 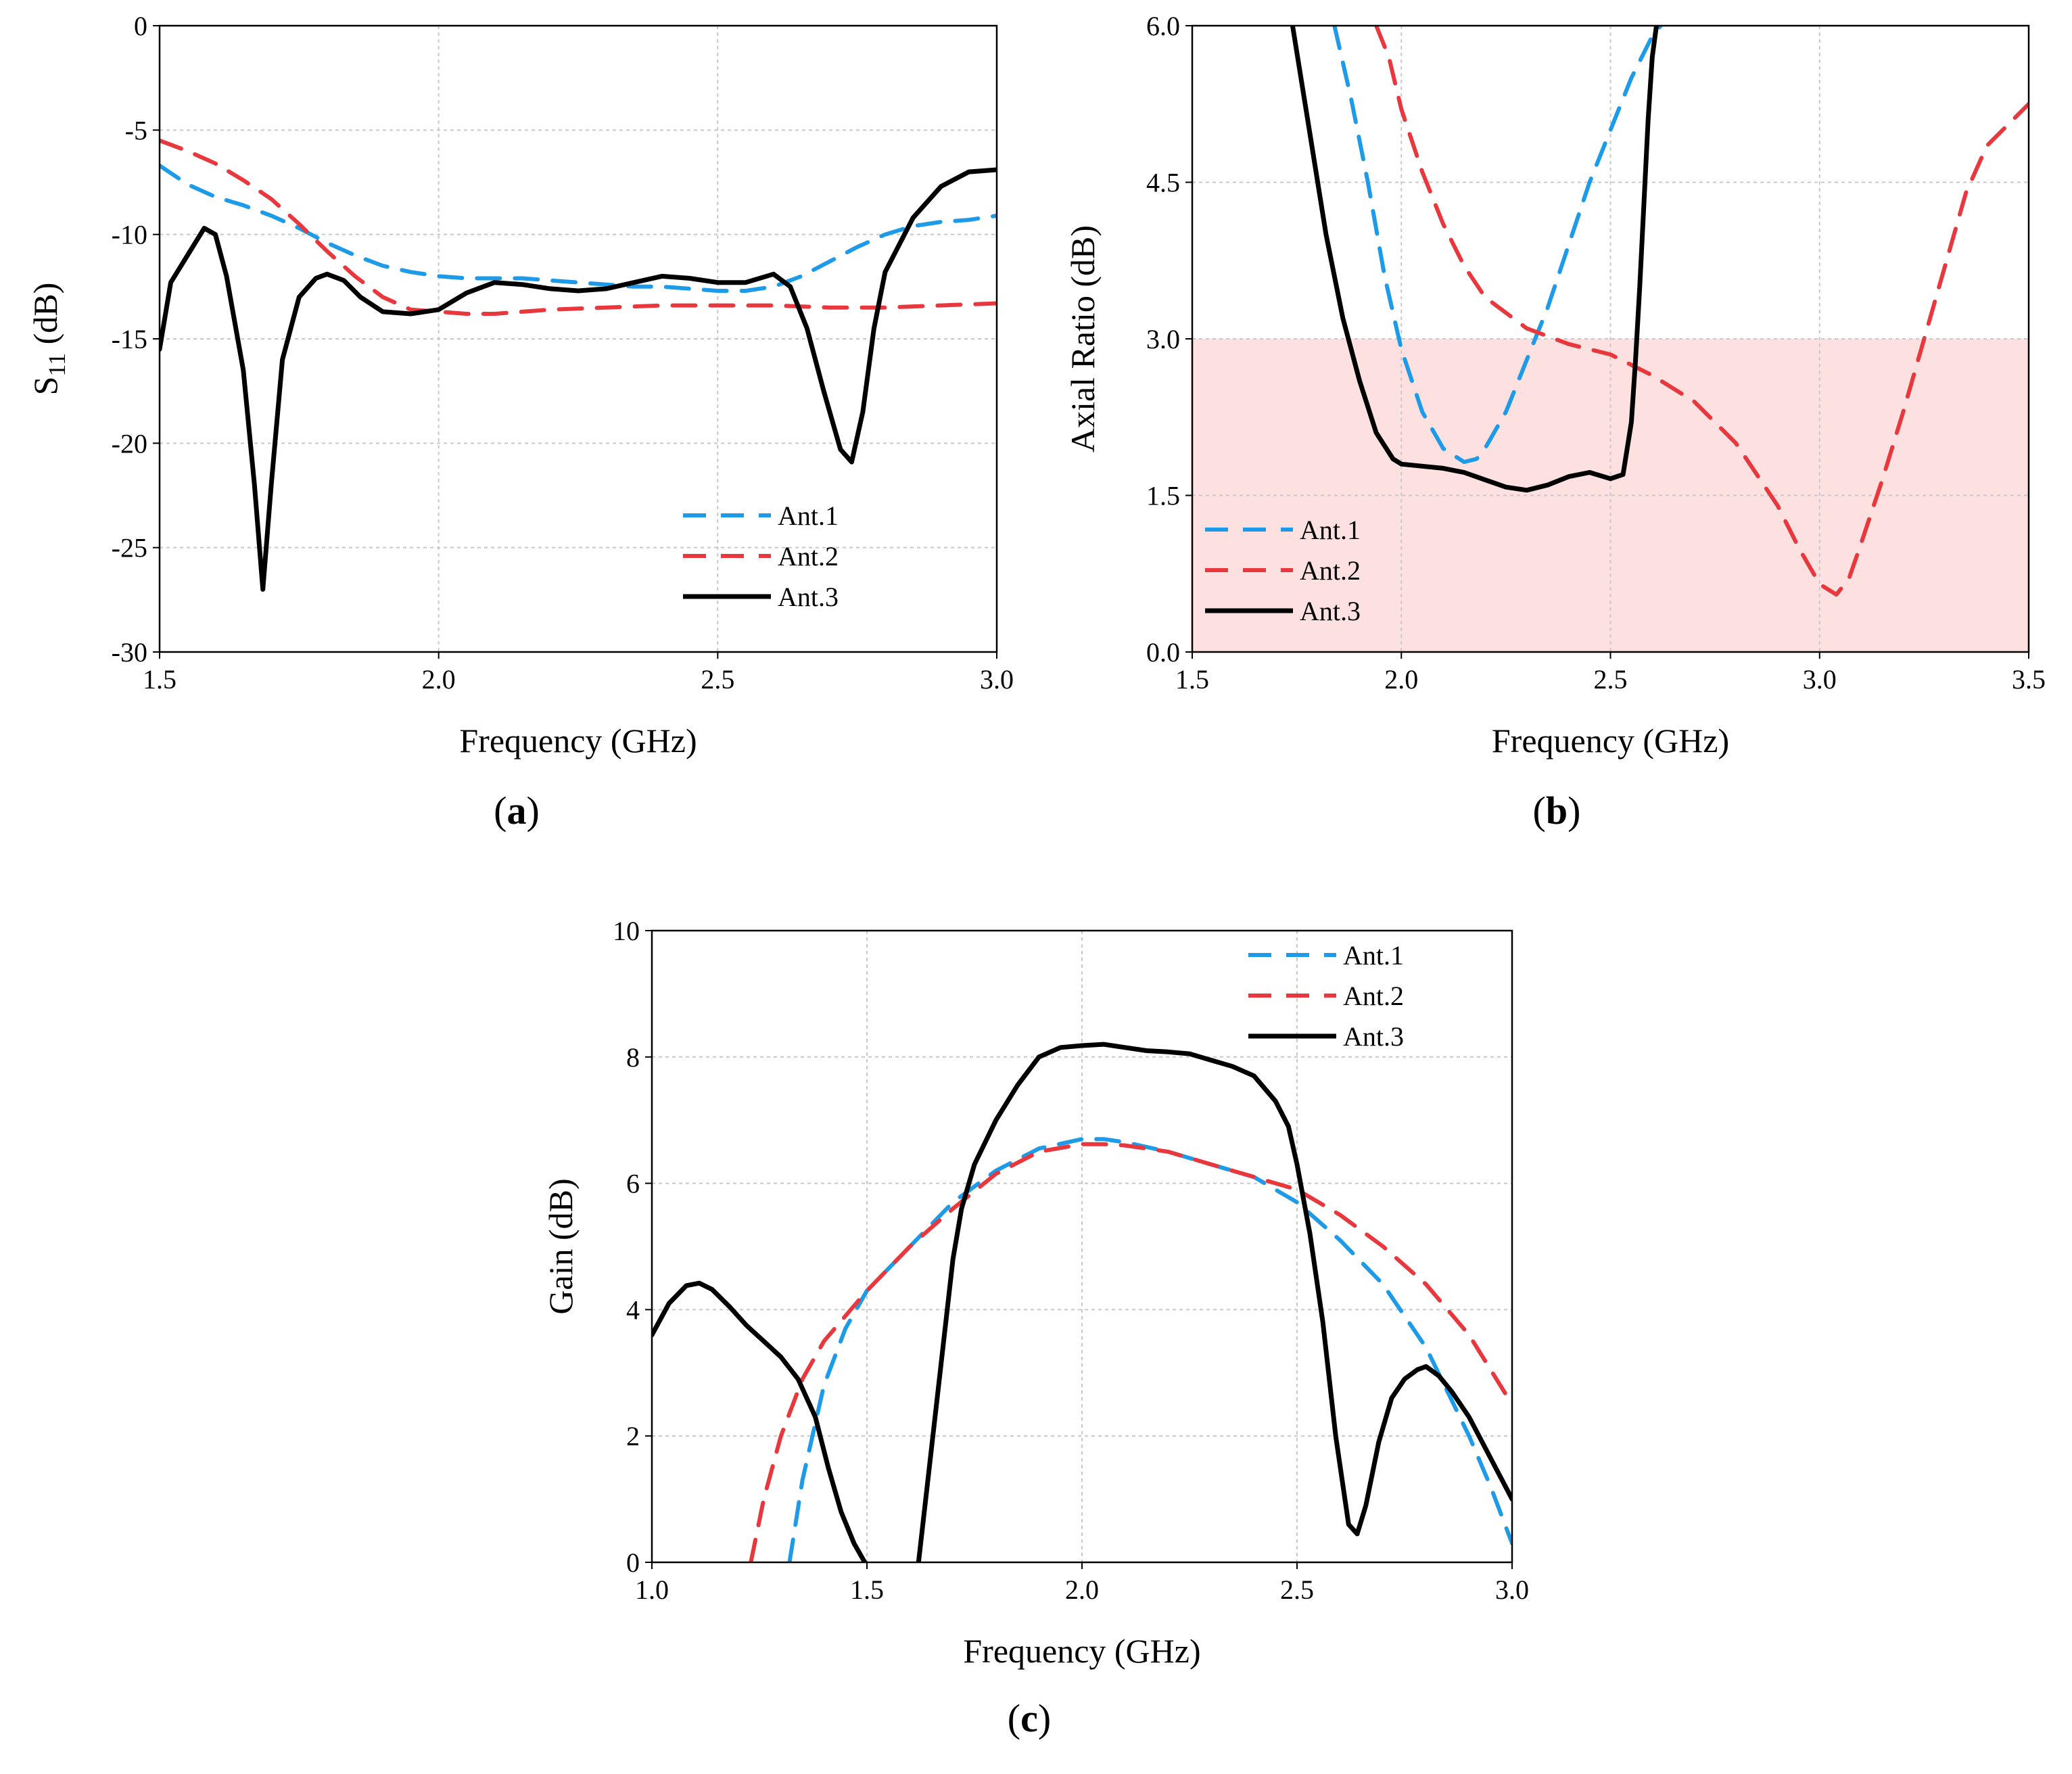 What do you see at coordinates (633, 1436) in the screenshot?
I see `y-tick-label: 2` at bounding box center [633, 1436].